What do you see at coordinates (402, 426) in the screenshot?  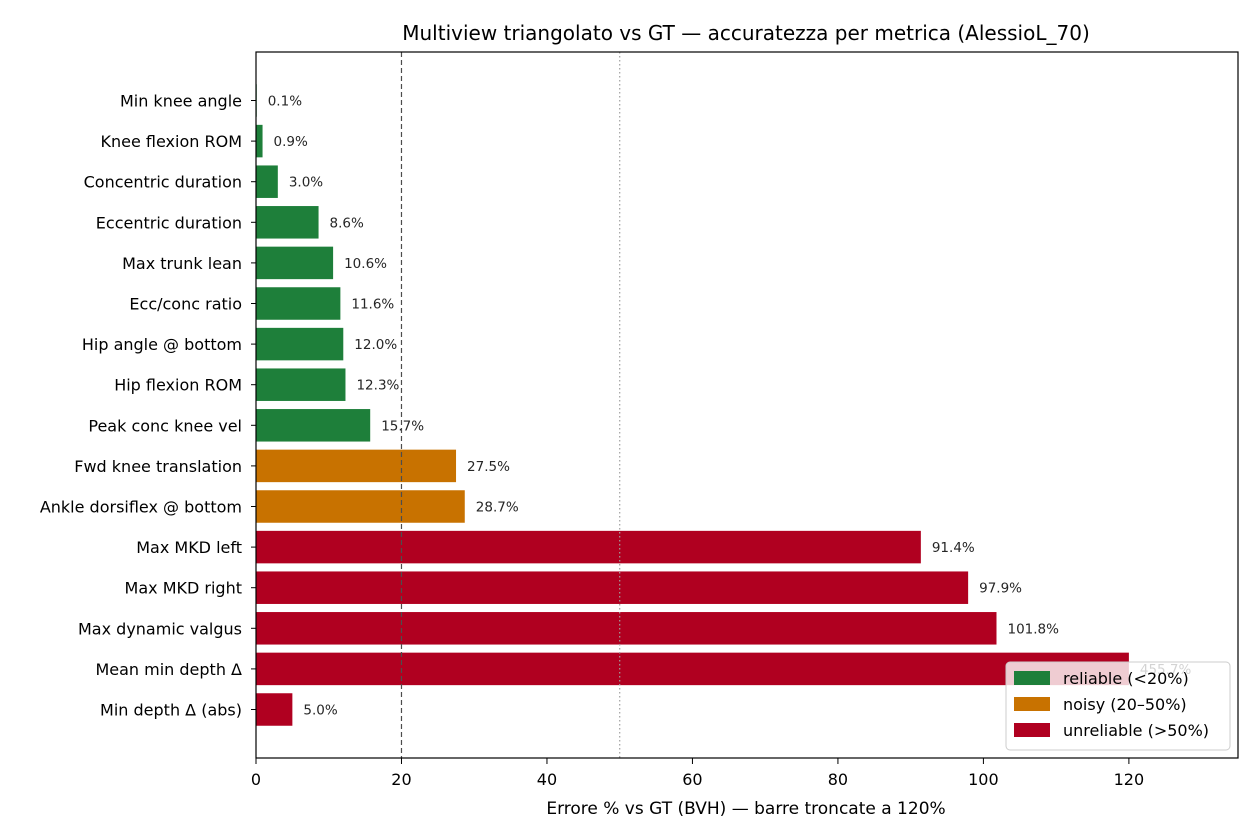 I see `bar-value-label: 15.7%` at bounding box center [402, 426].